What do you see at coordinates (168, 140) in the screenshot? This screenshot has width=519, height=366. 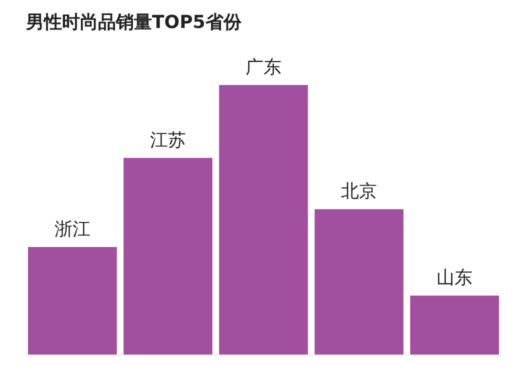 I see `x-tick-label: 江苏` at bounding box center [168, 140].